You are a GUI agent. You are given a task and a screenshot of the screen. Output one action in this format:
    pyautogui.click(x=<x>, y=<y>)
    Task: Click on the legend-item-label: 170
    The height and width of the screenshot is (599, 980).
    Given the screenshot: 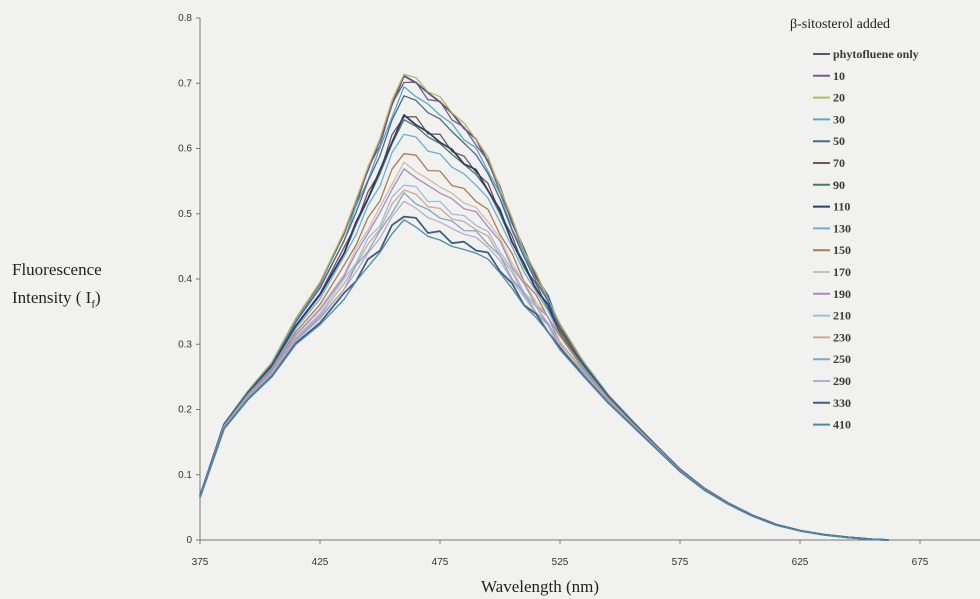 What is the action you would take?
    pyautogui.click(x=842, y=272)
    